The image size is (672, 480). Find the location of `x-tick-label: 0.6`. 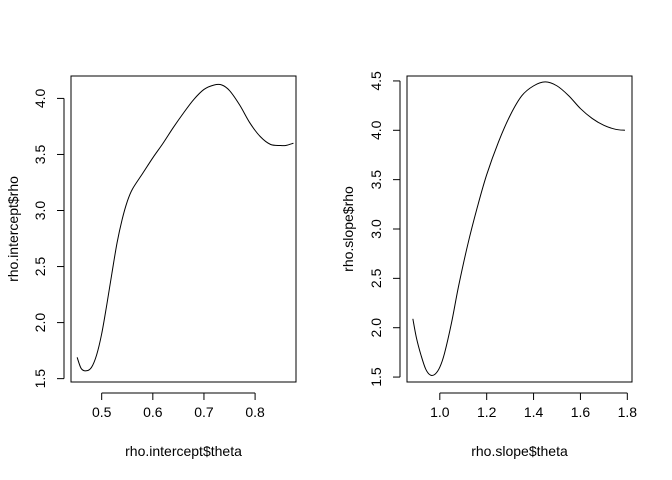

x-tick-label: 0.6 is located at coordinates (153, 412).